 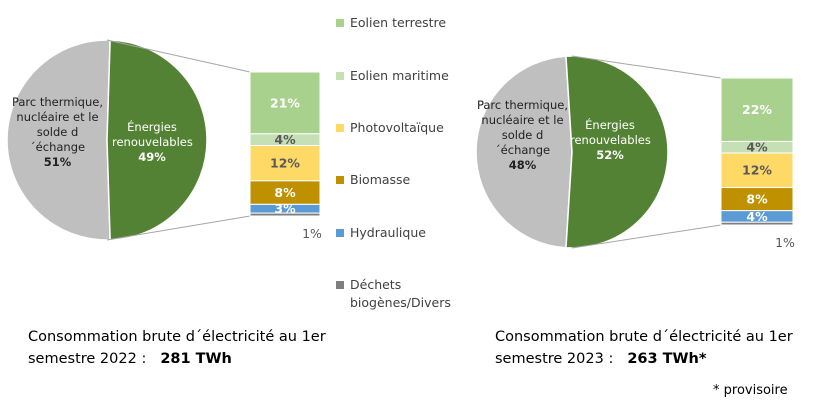 I want to click on slice-value: 51%, so click(x=57, y=162).